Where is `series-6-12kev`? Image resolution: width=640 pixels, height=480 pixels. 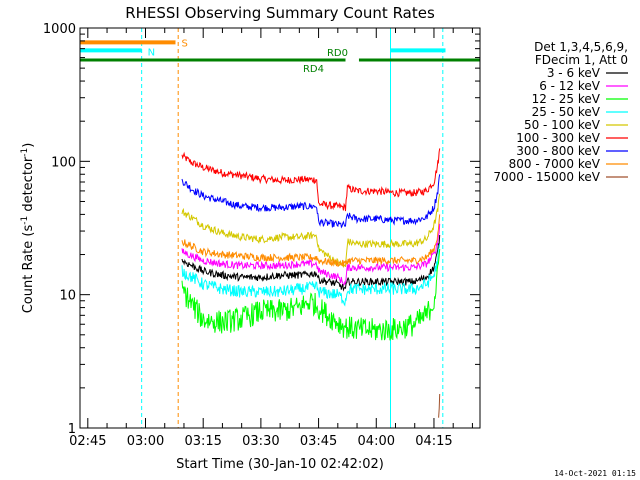 series-6-12kev is located at coordinates (311, 255).